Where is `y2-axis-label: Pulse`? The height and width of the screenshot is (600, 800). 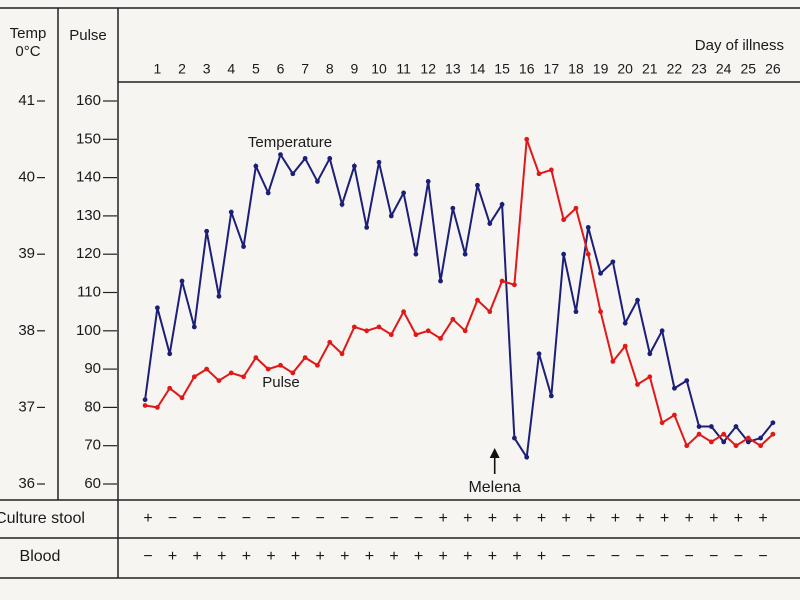 y2-axis-label: Pulse is located at coordinates (88, 35).